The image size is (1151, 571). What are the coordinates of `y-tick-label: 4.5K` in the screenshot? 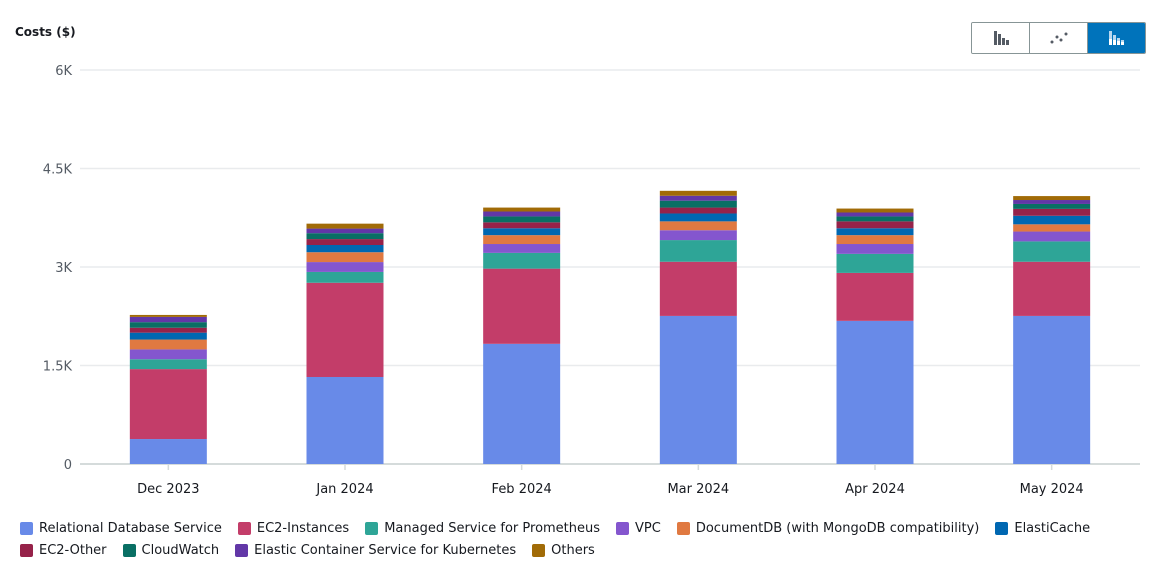 It's located at (58, 170).